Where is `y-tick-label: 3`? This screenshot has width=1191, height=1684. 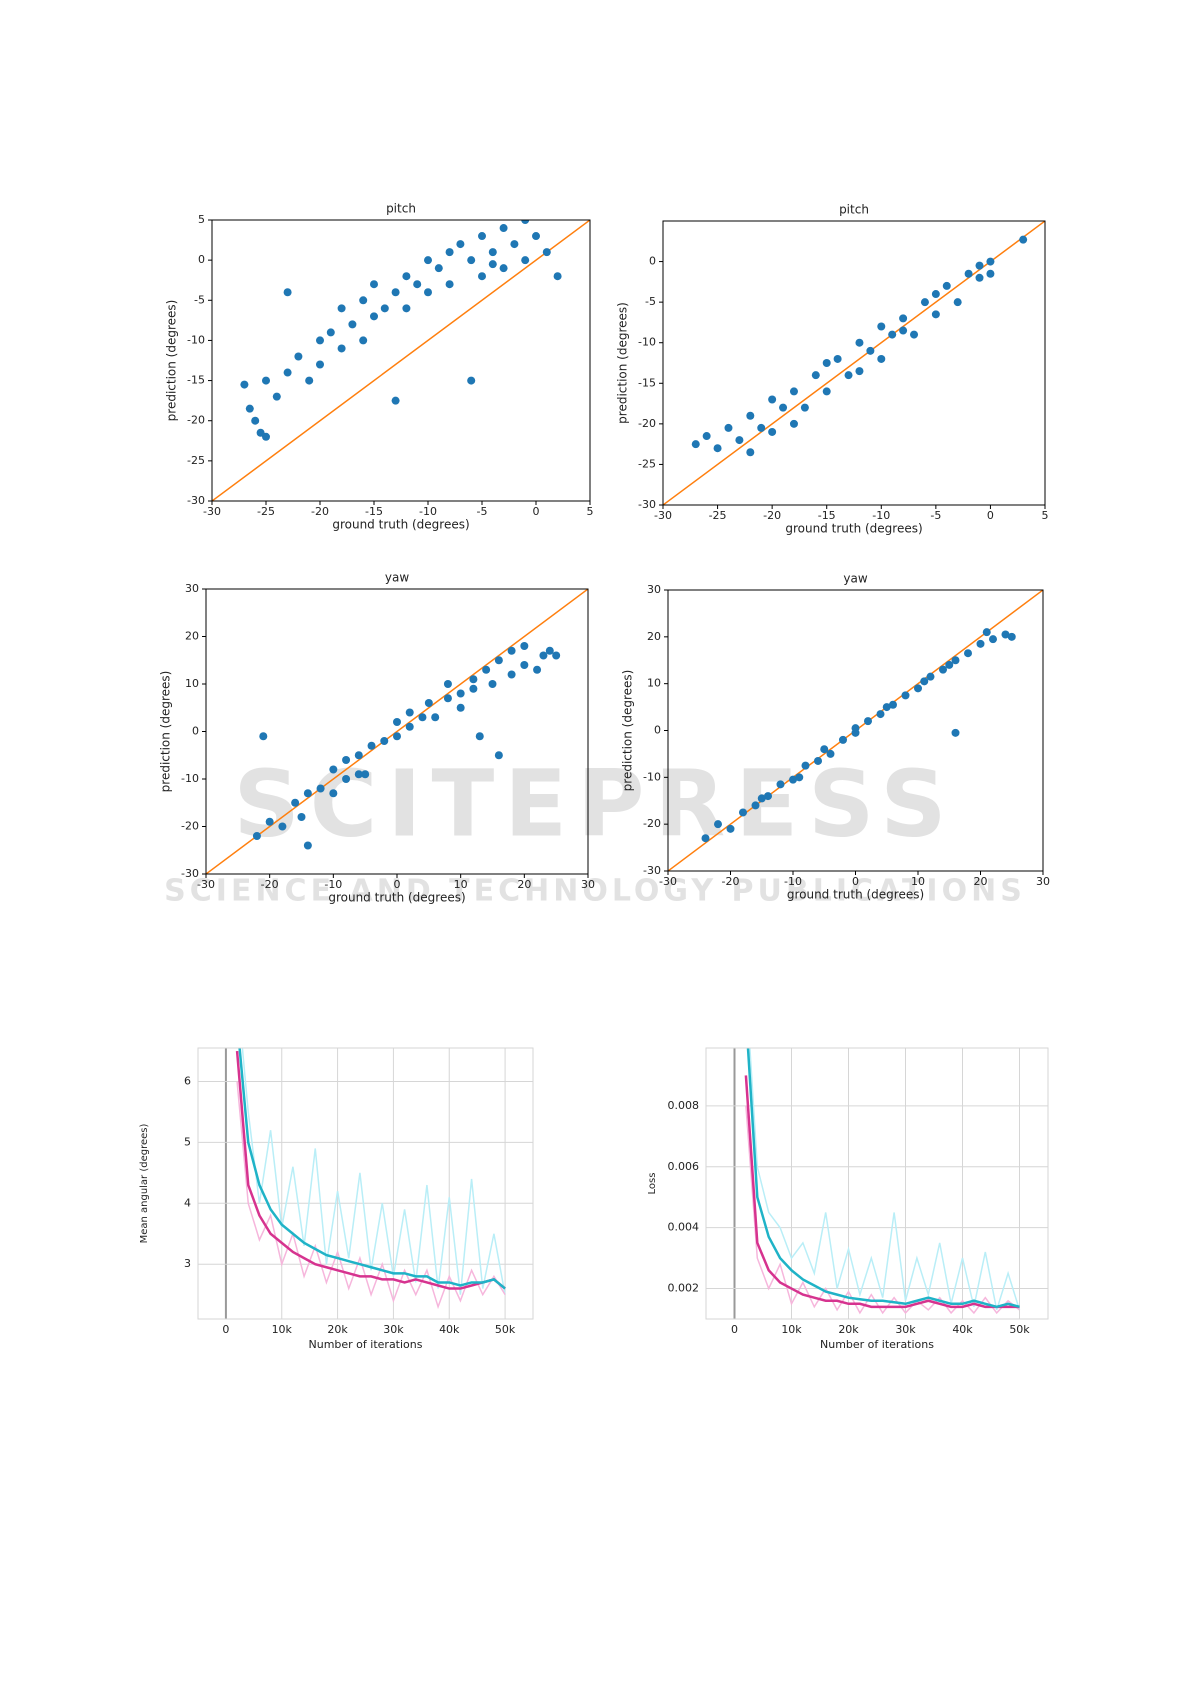
y-tick-label: 3 is located at coordinates (187, 1263).